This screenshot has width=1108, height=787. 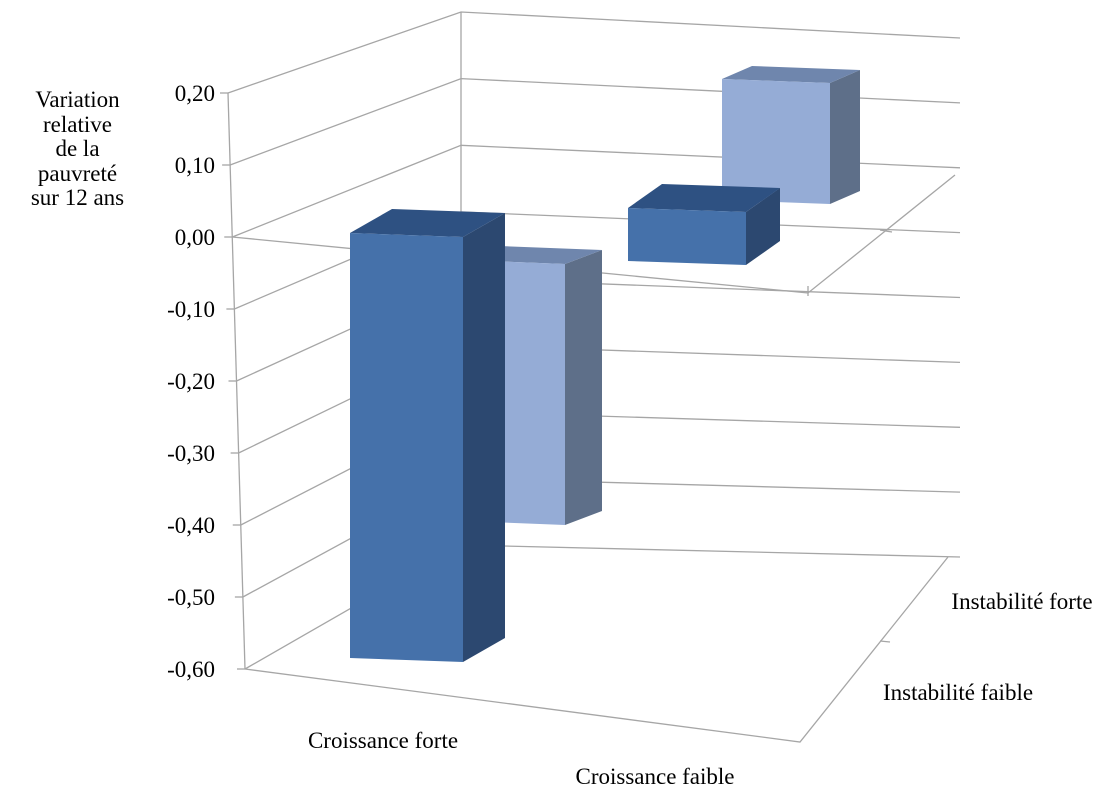 I want to click on y-tick-label: -0,40, so click(x=191, y=525).